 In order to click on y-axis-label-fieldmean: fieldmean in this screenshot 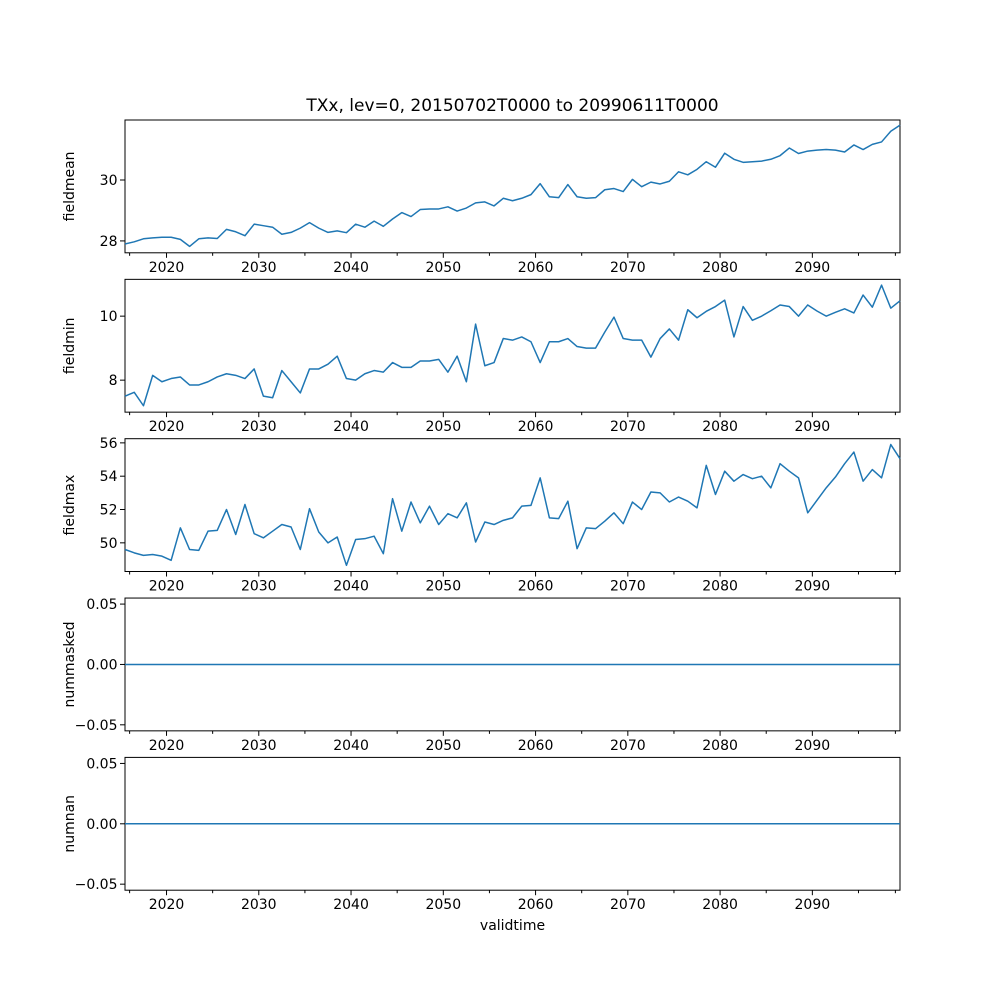, I will do `click(70, 186)`.